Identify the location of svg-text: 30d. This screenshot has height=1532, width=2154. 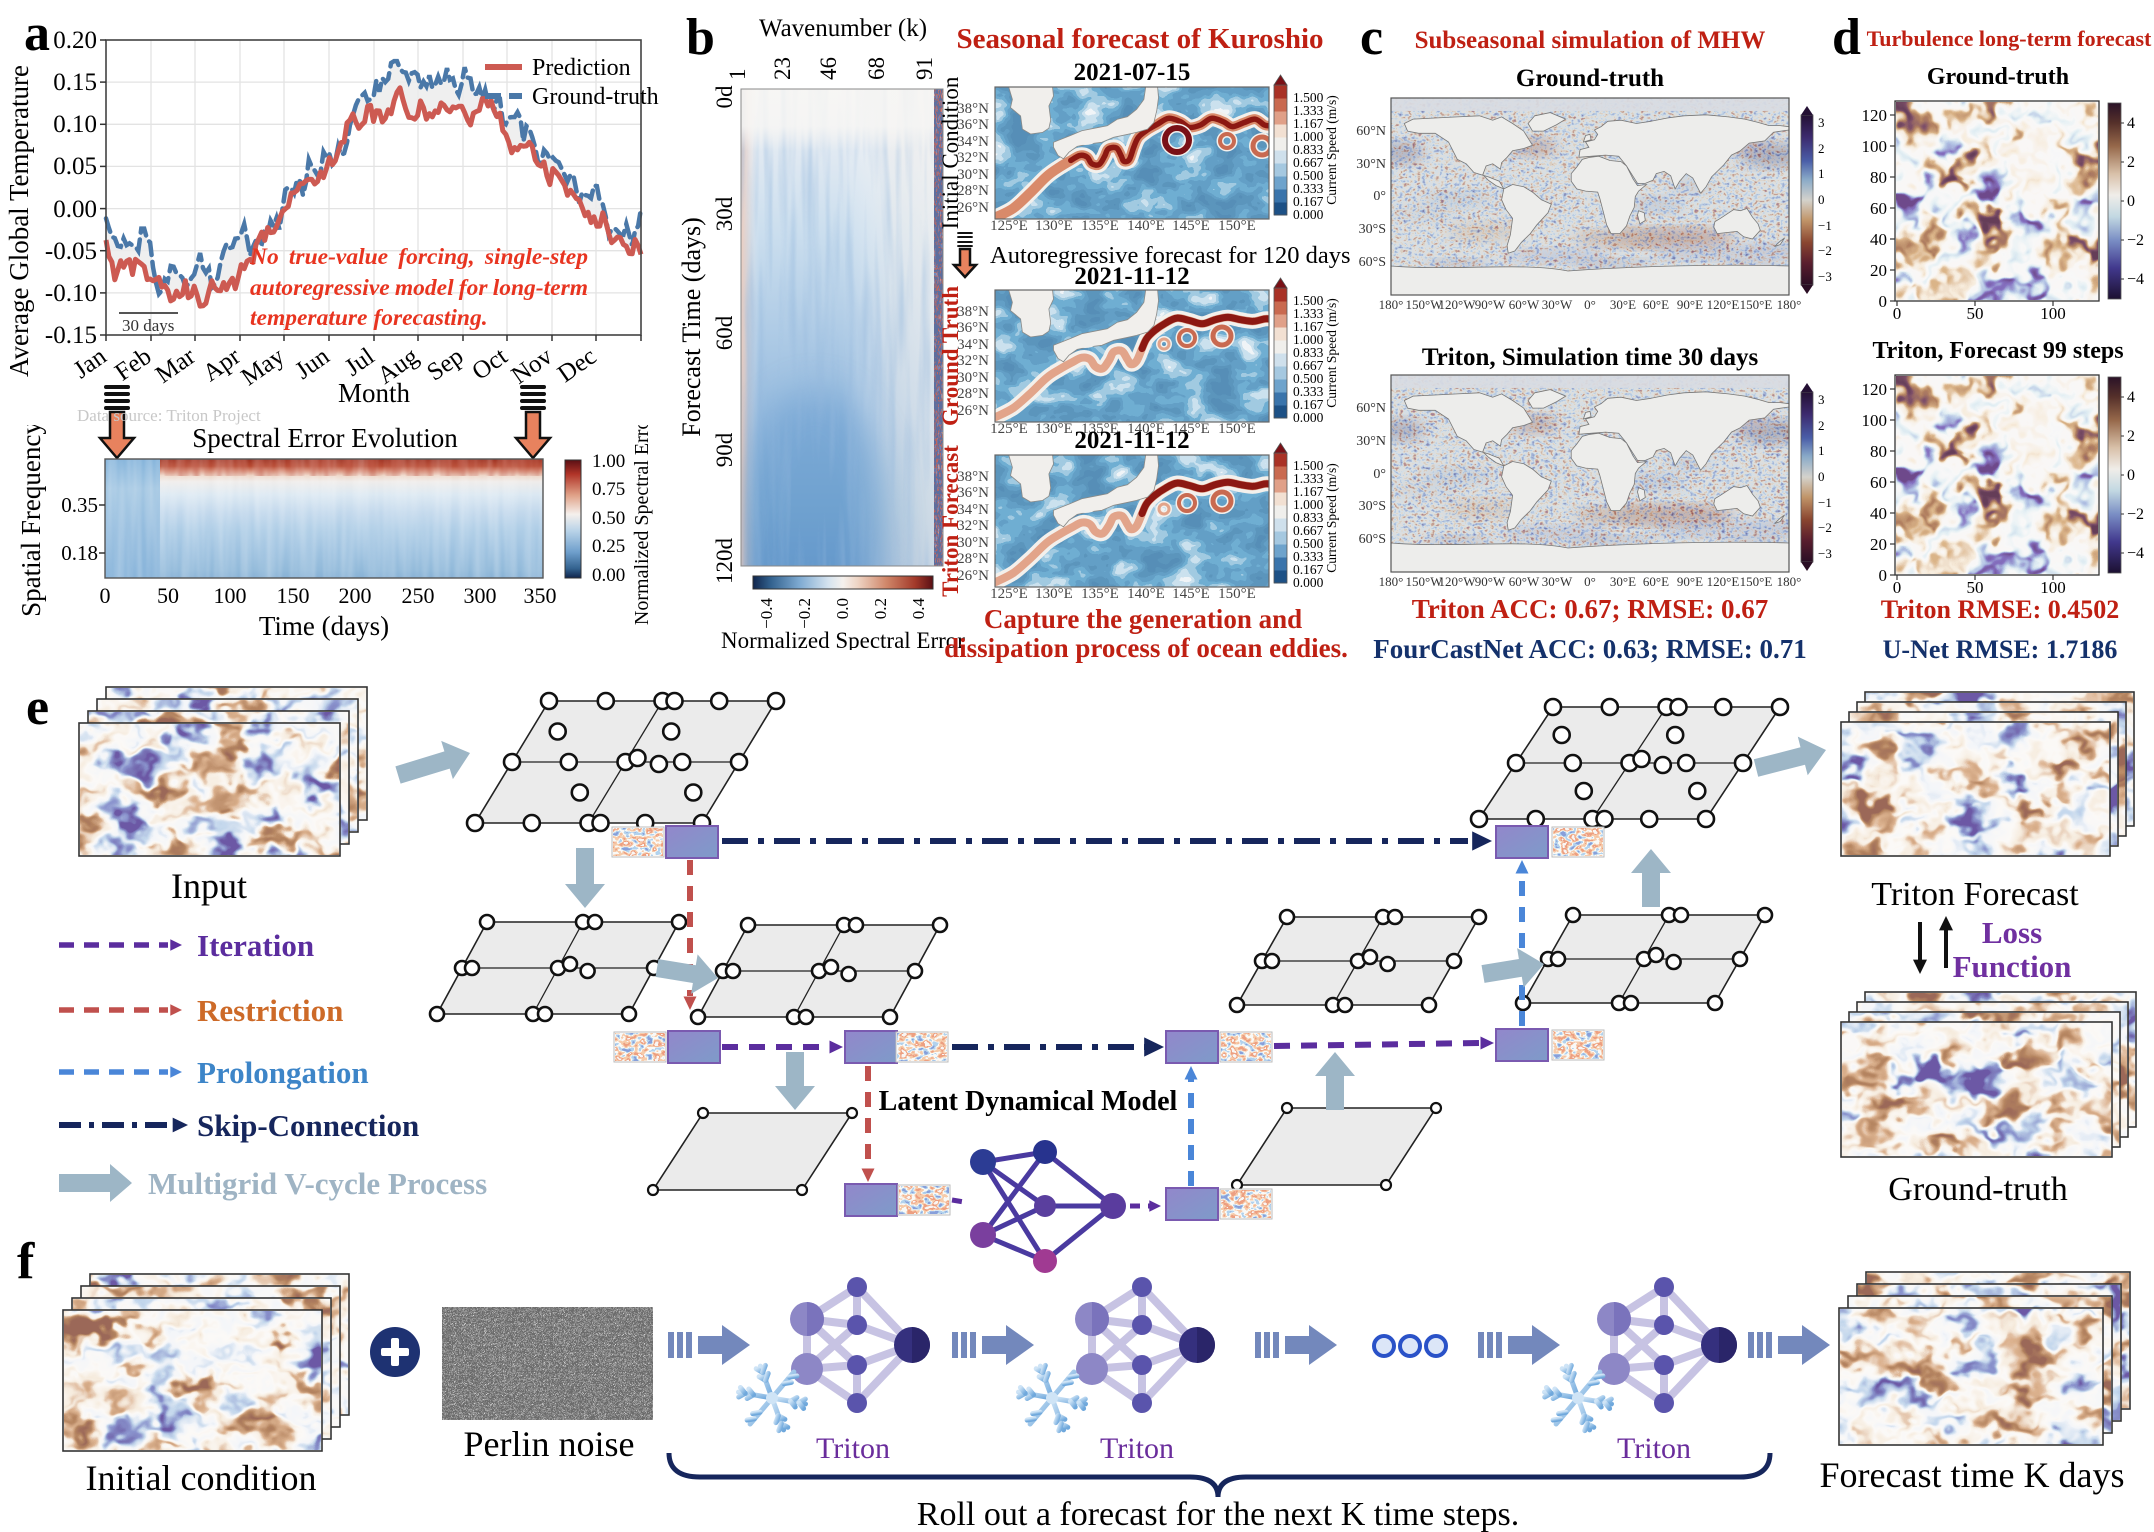
(724, 213).